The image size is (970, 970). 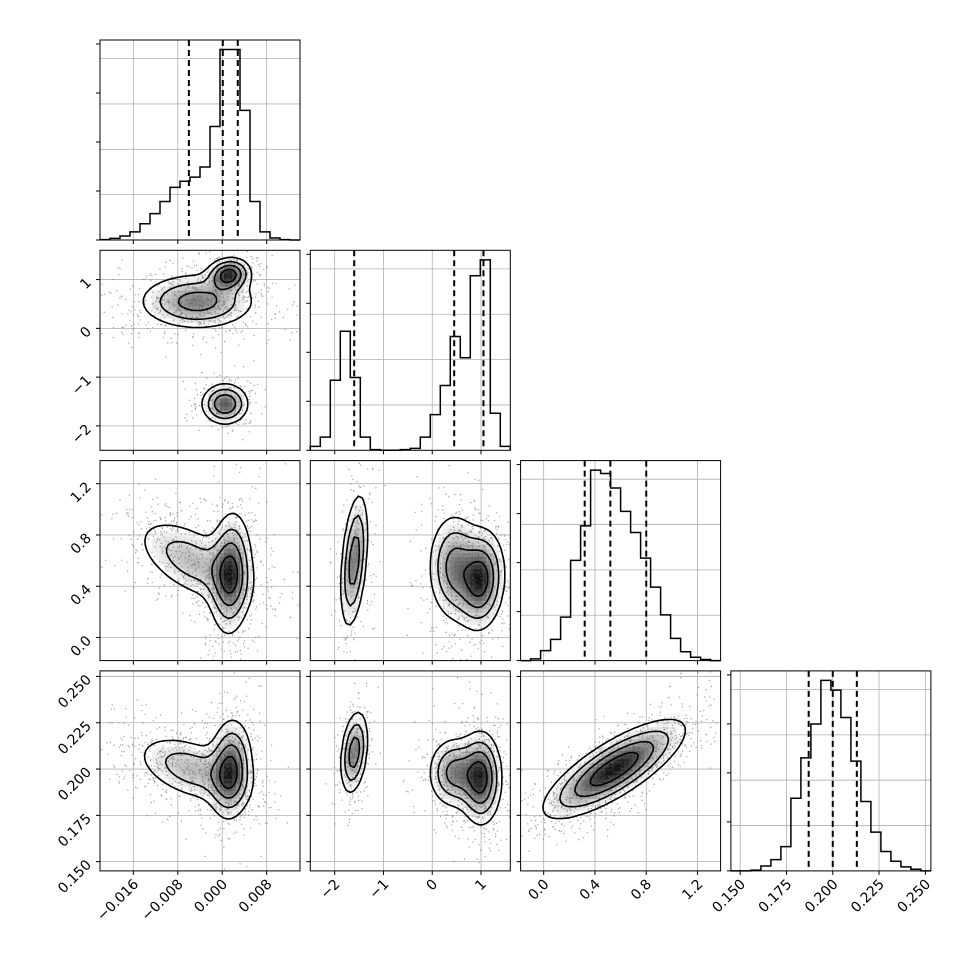 I want to click on xtick-label-0-1: −0.008, so click(x=163, y=900).